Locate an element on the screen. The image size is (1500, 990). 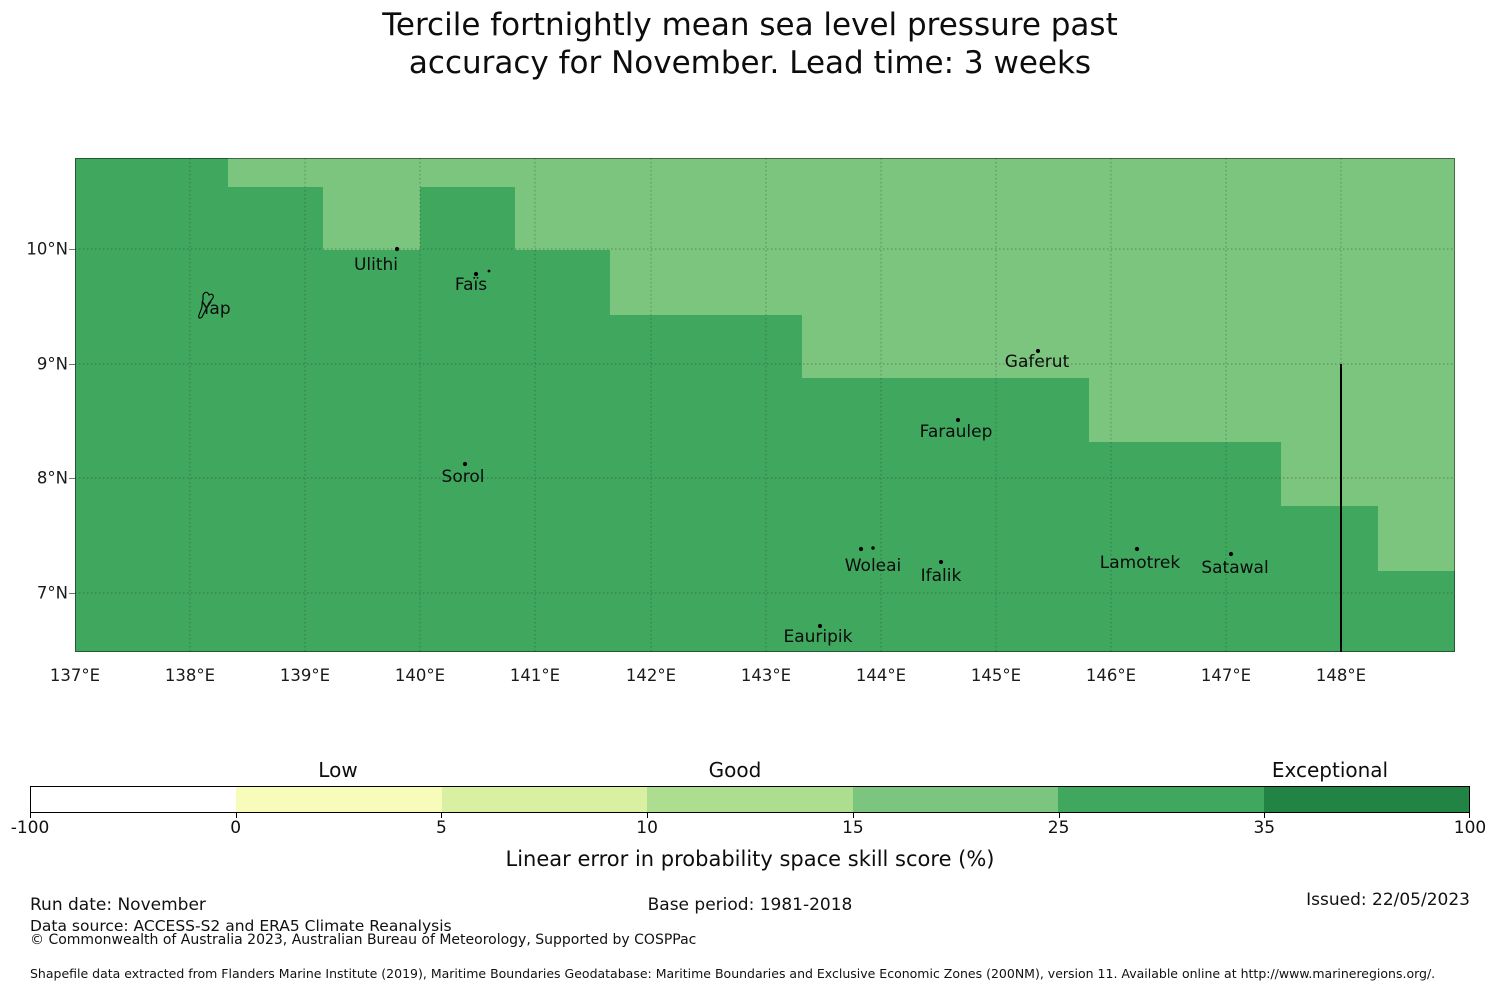
island-label-ifalik: Ifalik is located at coordinates (941, 576).